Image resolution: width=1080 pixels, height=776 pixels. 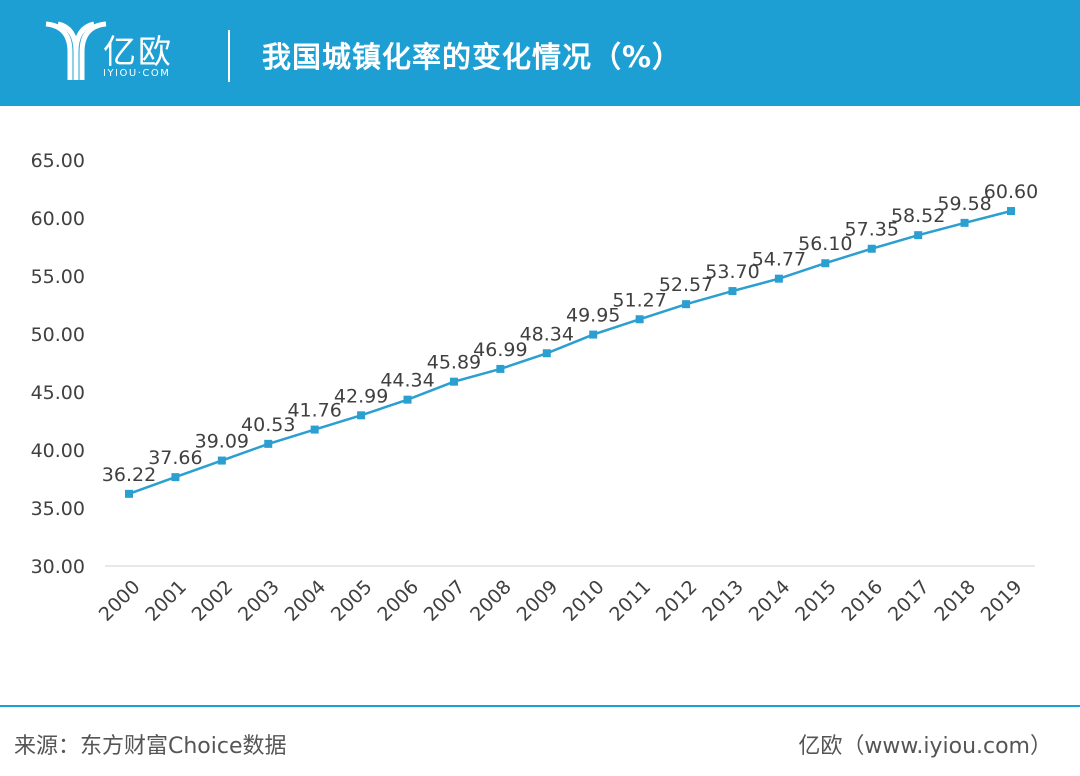 What do you see at coordinates (925, 746) in the screenshot?
I see `credit-note: 亿欧（www.iyiou.com）` at bounding box center [925, 746].